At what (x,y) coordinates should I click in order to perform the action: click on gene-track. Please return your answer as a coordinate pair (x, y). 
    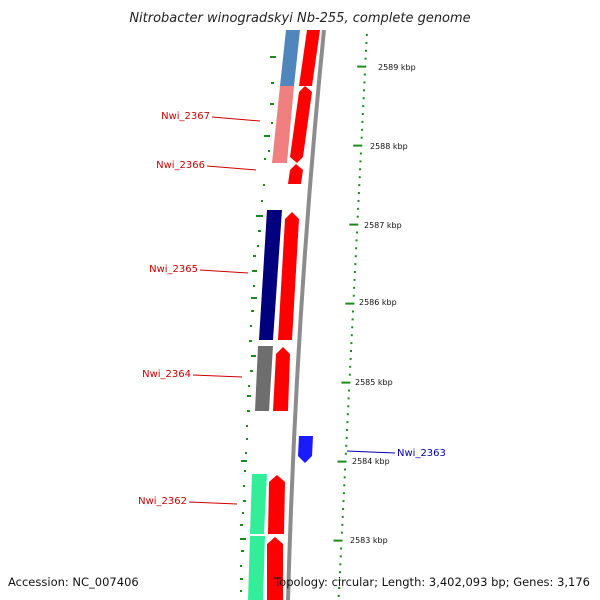
    Looking at the image, I should click on (293, 315).